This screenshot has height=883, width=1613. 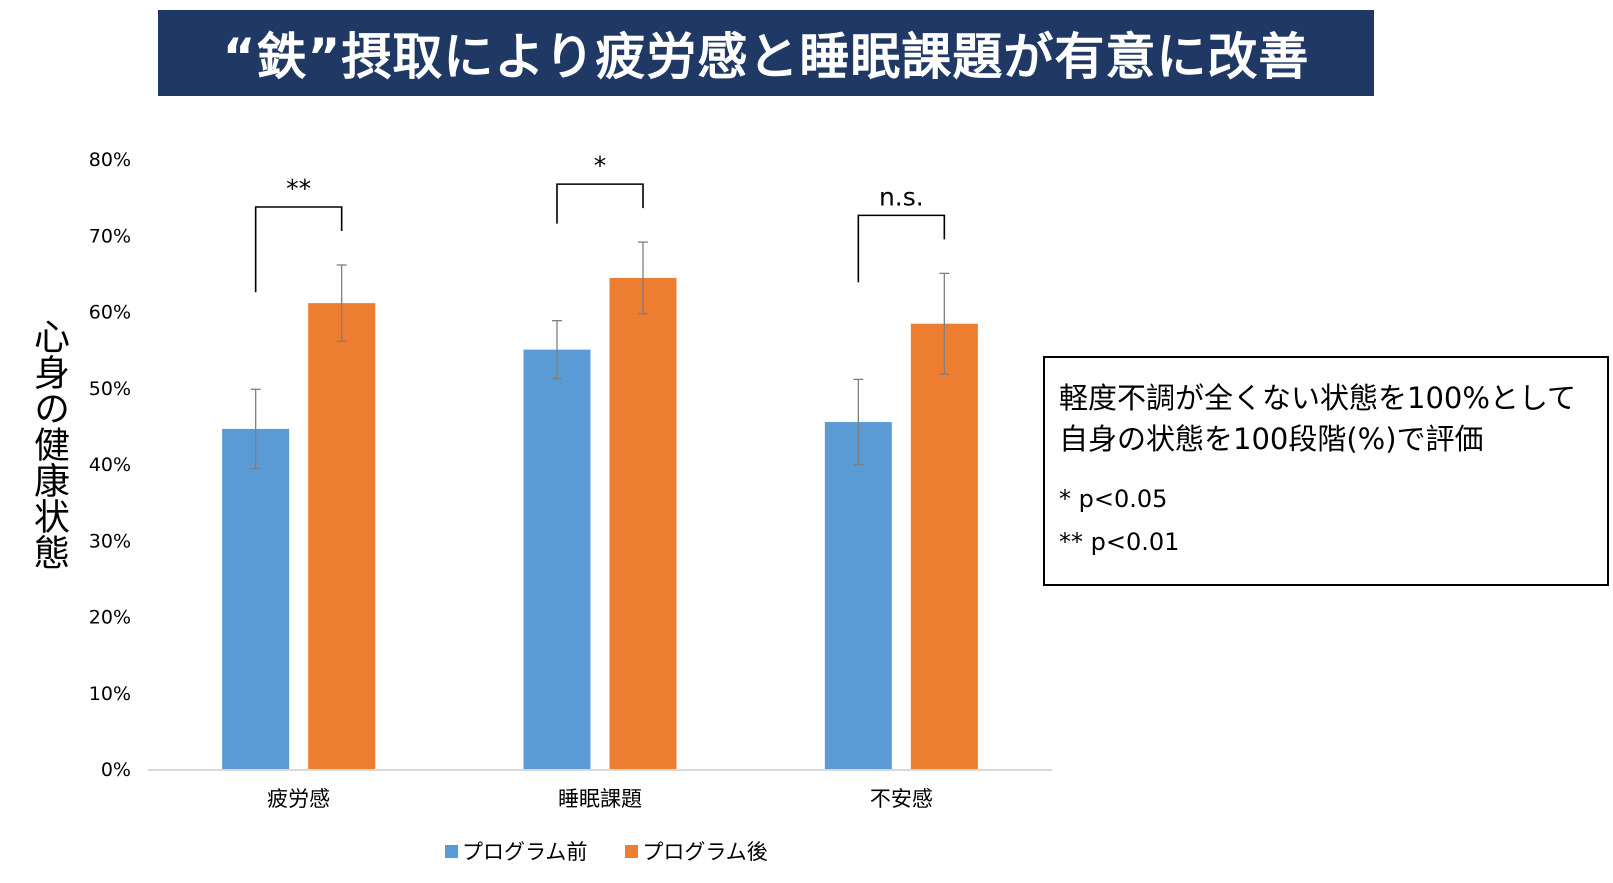 I want to click on note-line: 軽度不調が全くない状態を100%として, so click(x=1318, y=398).